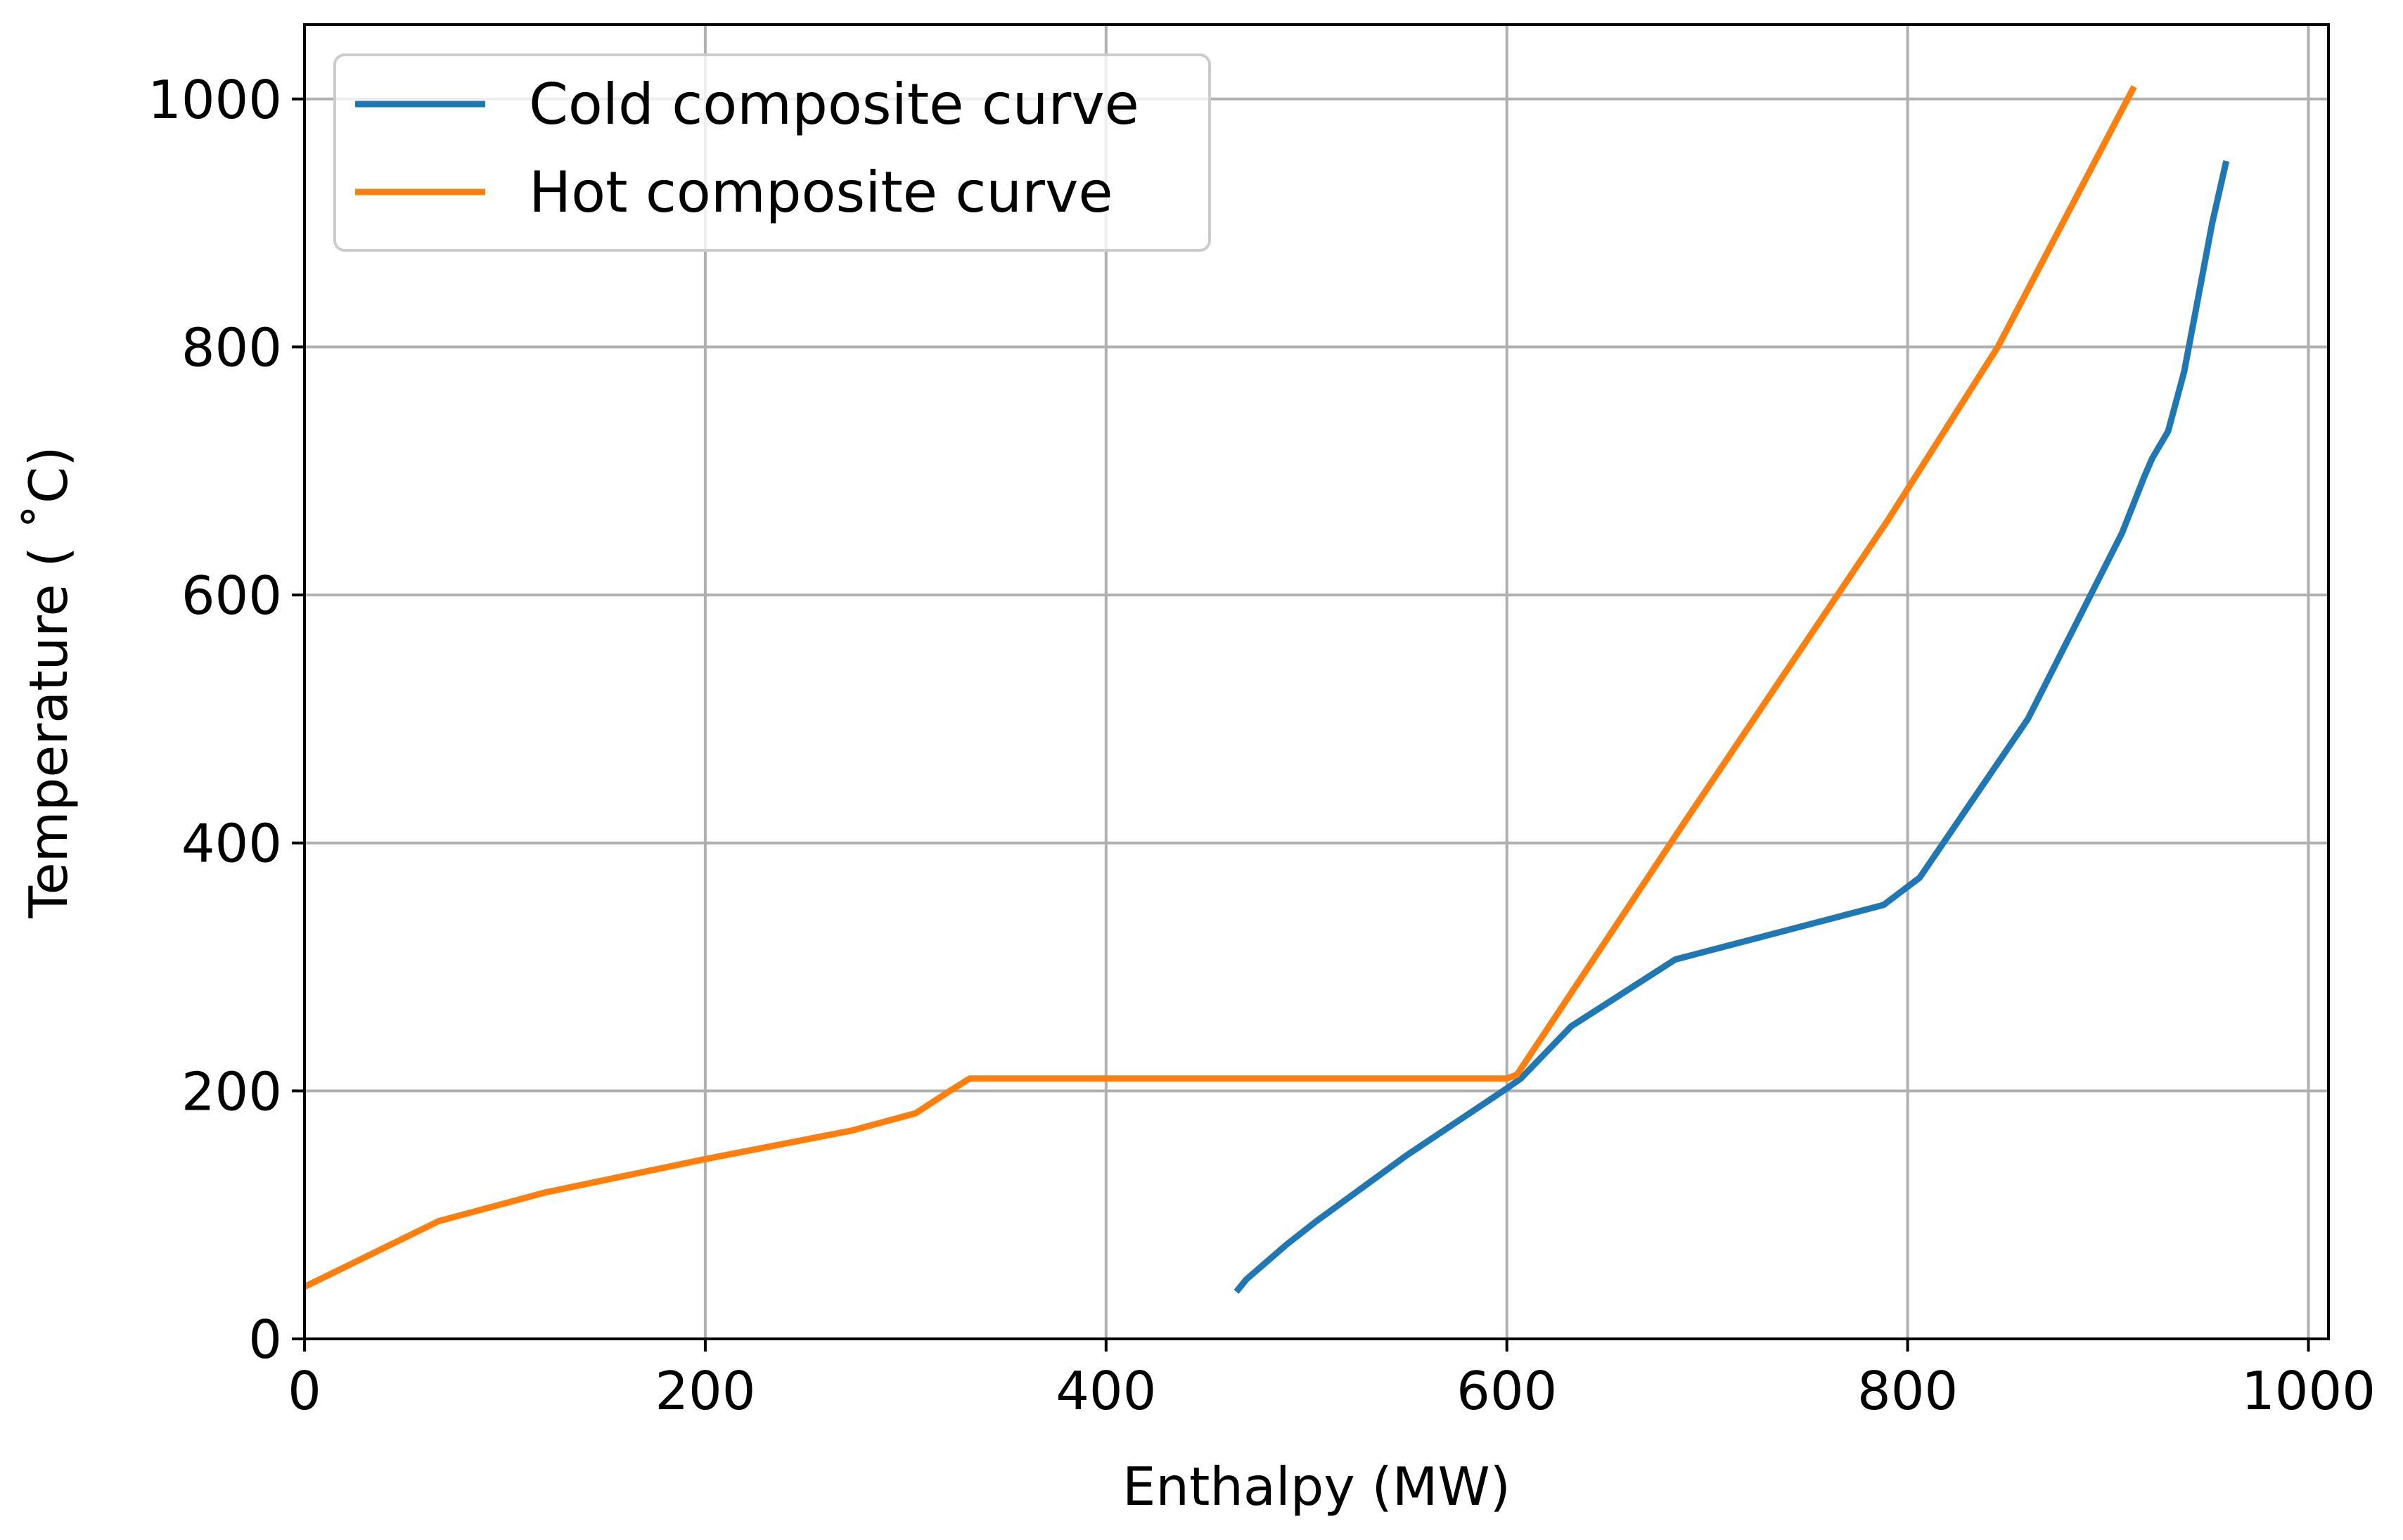  Describe the element at coordinates (2308, 1391) in the screenshot. I see `x-tick-label: 1000` at that location.